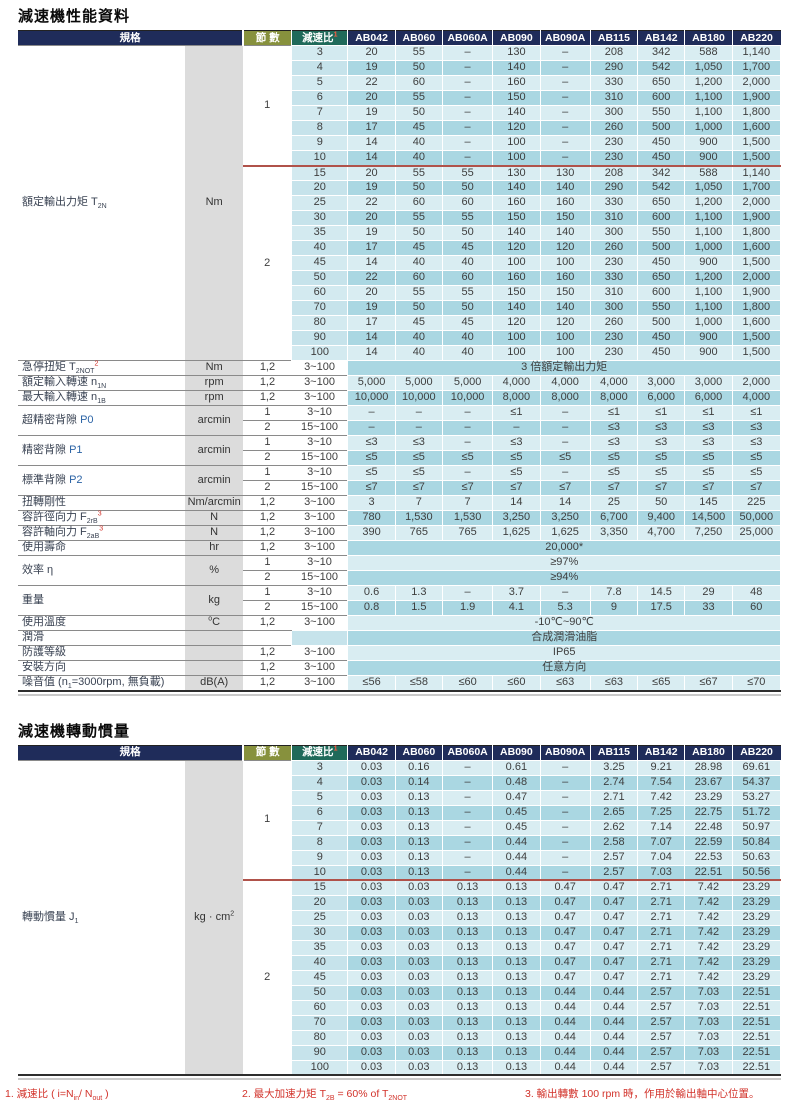  I want to click on value-cell: ≤58, so click(418, 683).